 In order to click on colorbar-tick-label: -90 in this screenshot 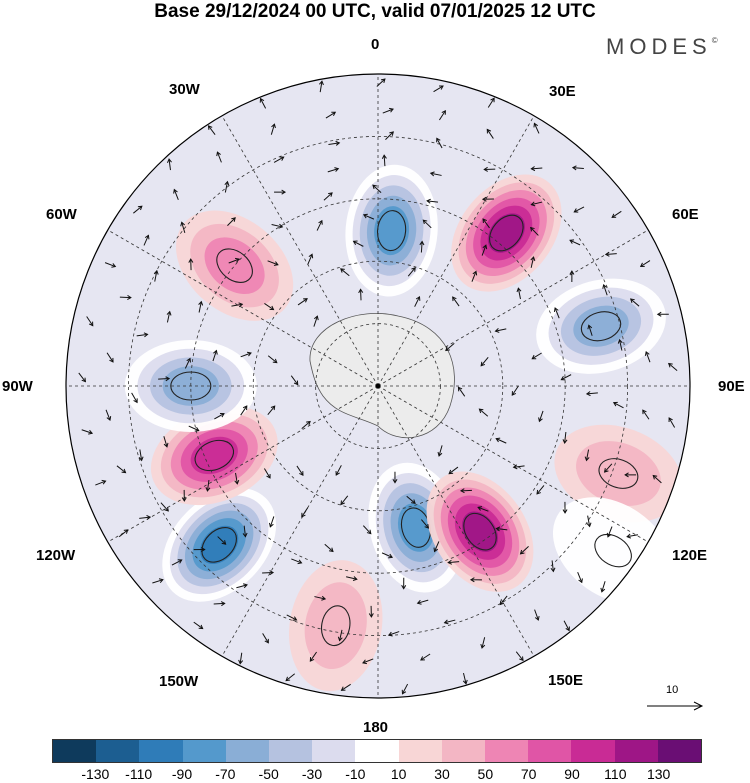, I will do `click(182, 774)`.